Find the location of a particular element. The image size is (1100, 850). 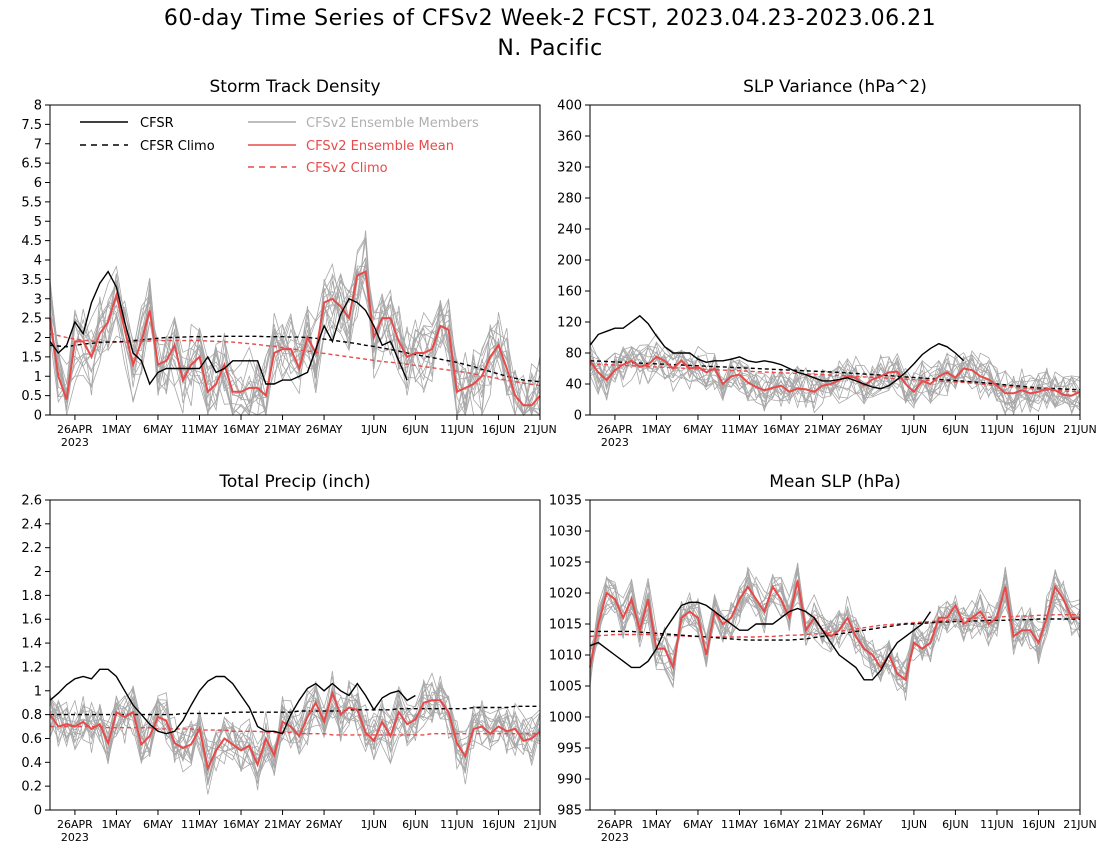

y-tick-label: 985 is located at coordinates (569, 811).